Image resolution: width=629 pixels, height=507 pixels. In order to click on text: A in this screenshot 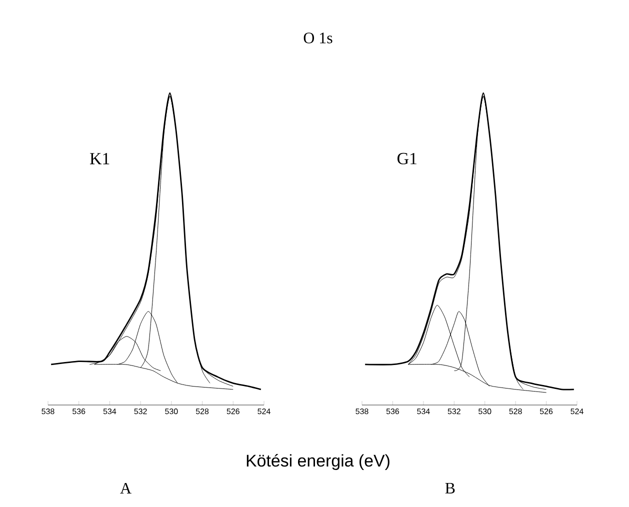, I will do `click(126, 488)`.